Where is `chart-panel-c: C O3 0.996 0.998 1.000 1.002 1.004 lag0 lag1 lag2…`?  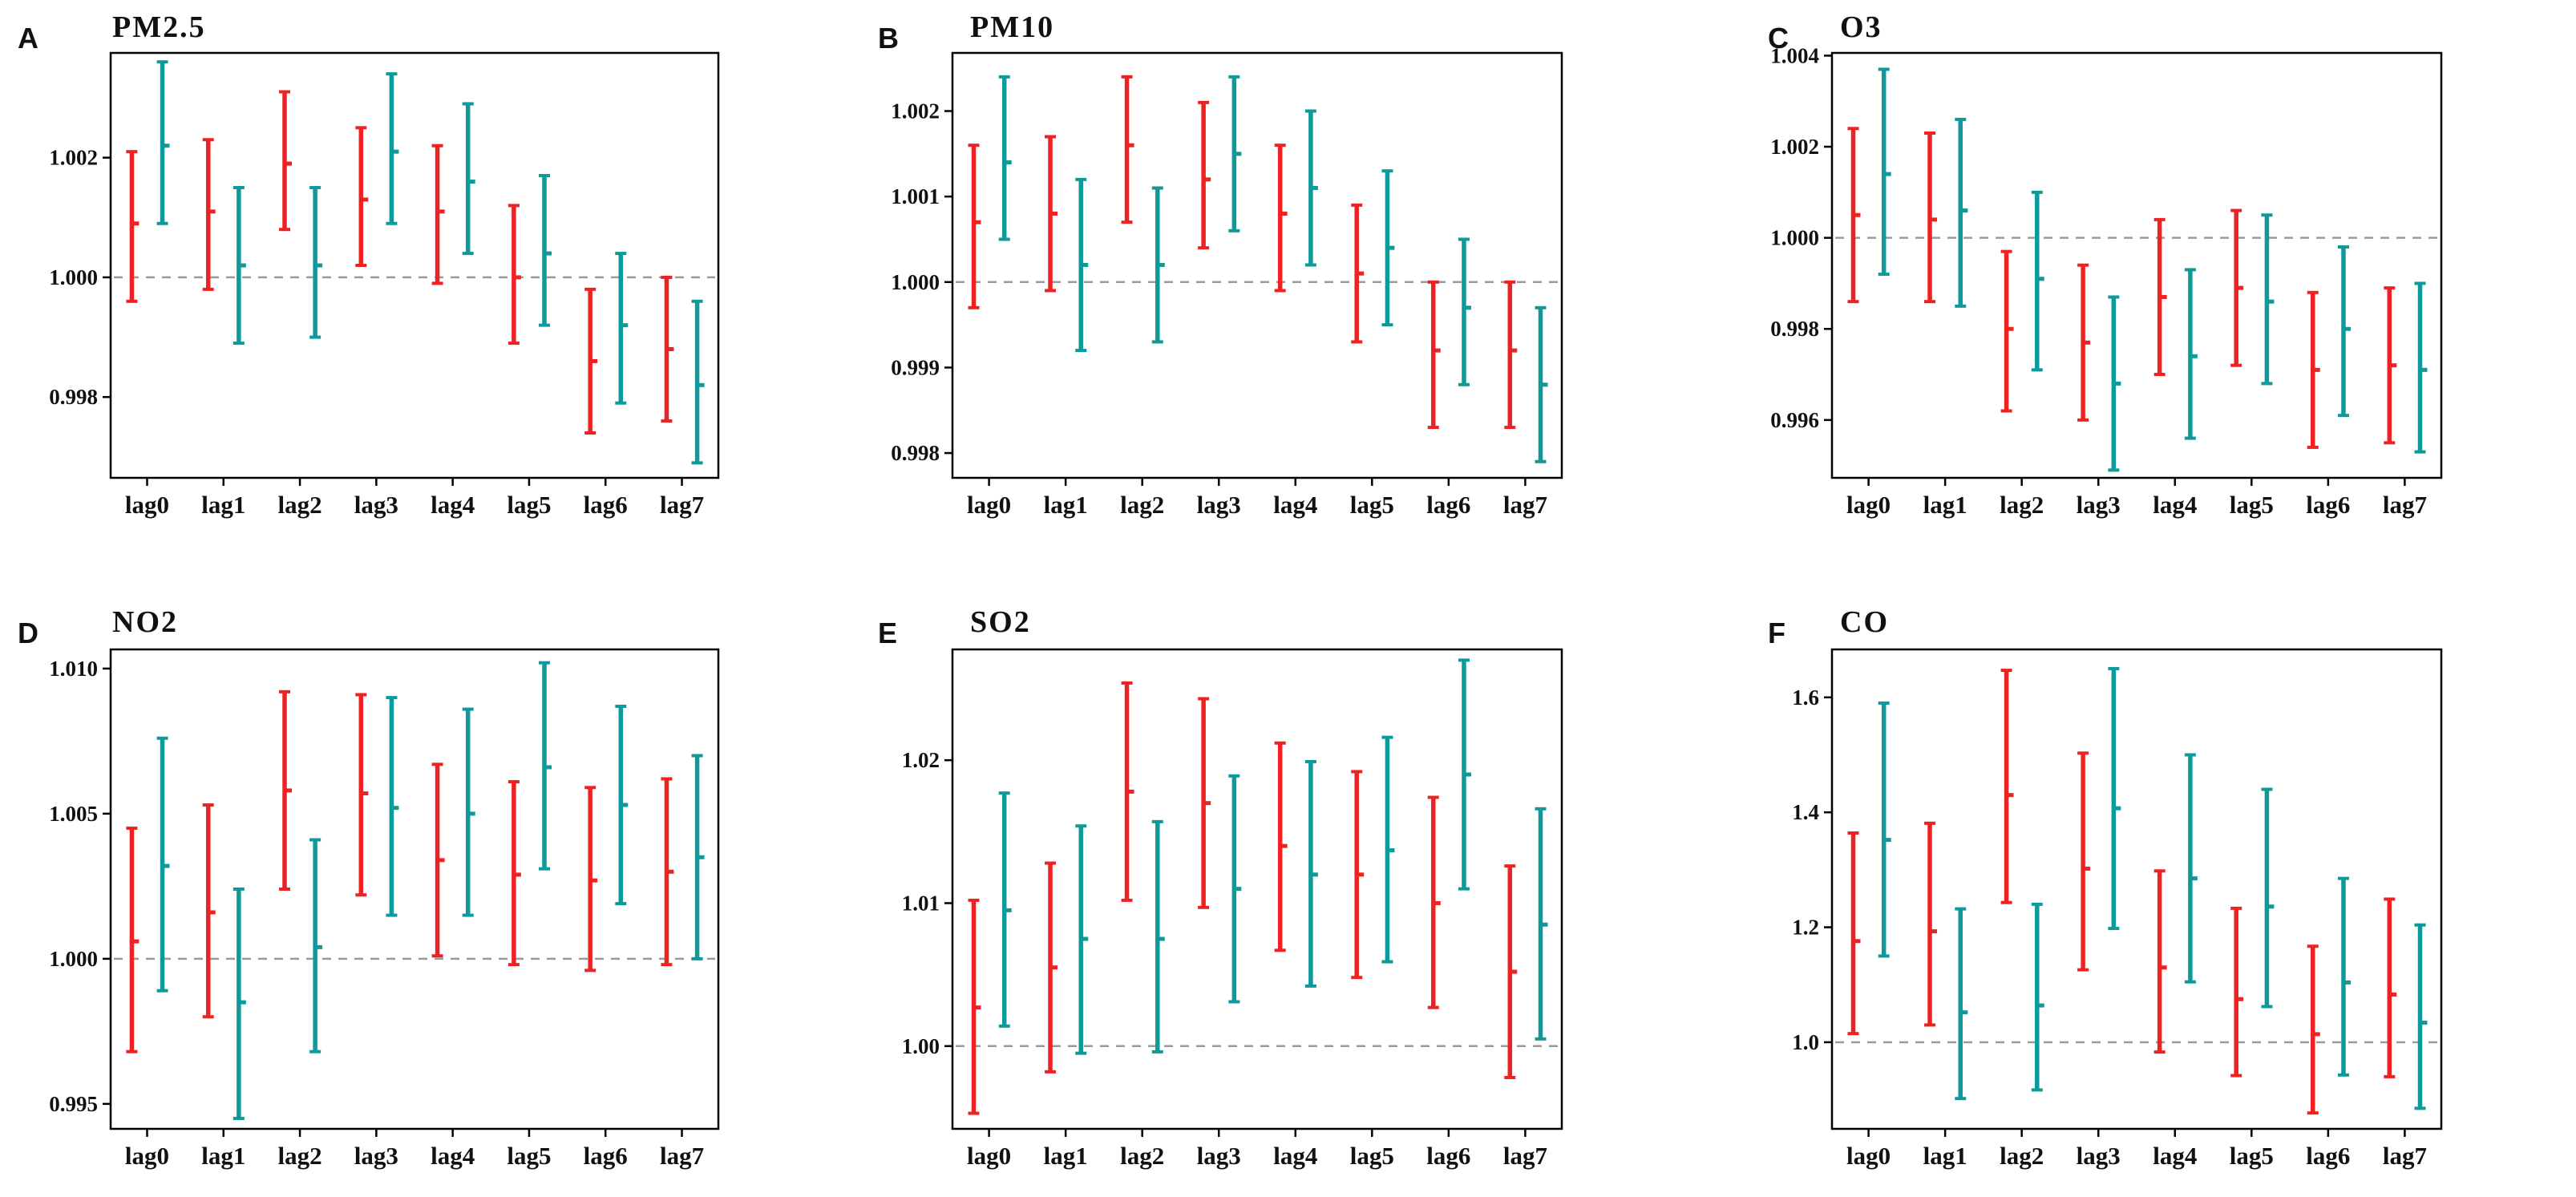
chart-panel-c: C O3 0.996 0.998 1.000 1.002 1.004 lag0 lag1 lag2… is located at coordinates (2105, 264).